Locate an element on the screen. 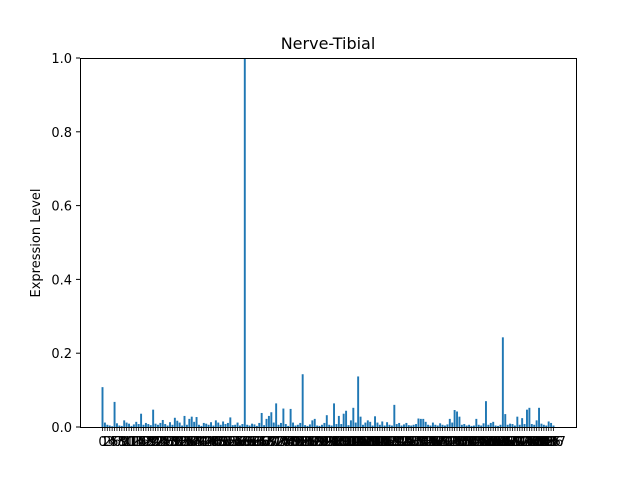 The width and height of the screenshot is (640, 480). x-tick-label: 173 is located at coordinates (519, 442).